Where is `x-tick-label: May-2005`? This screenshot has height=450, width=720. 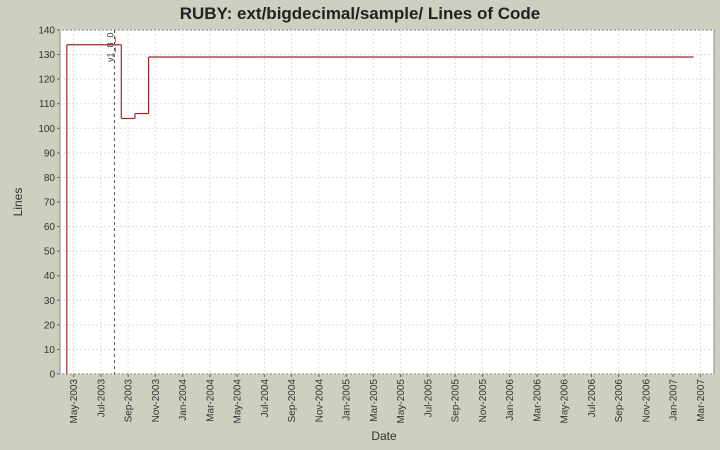
x-tick-label: May-2005 is located at coordinates (401, 401).